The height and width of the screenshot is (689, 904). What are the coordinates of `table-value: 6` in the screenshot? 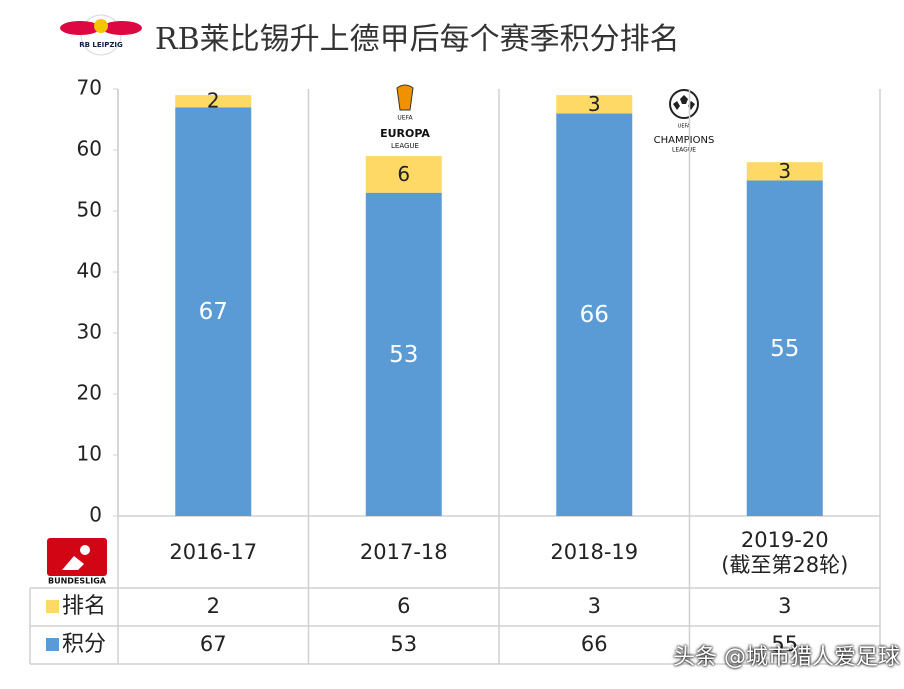 It's located at (404, 606).